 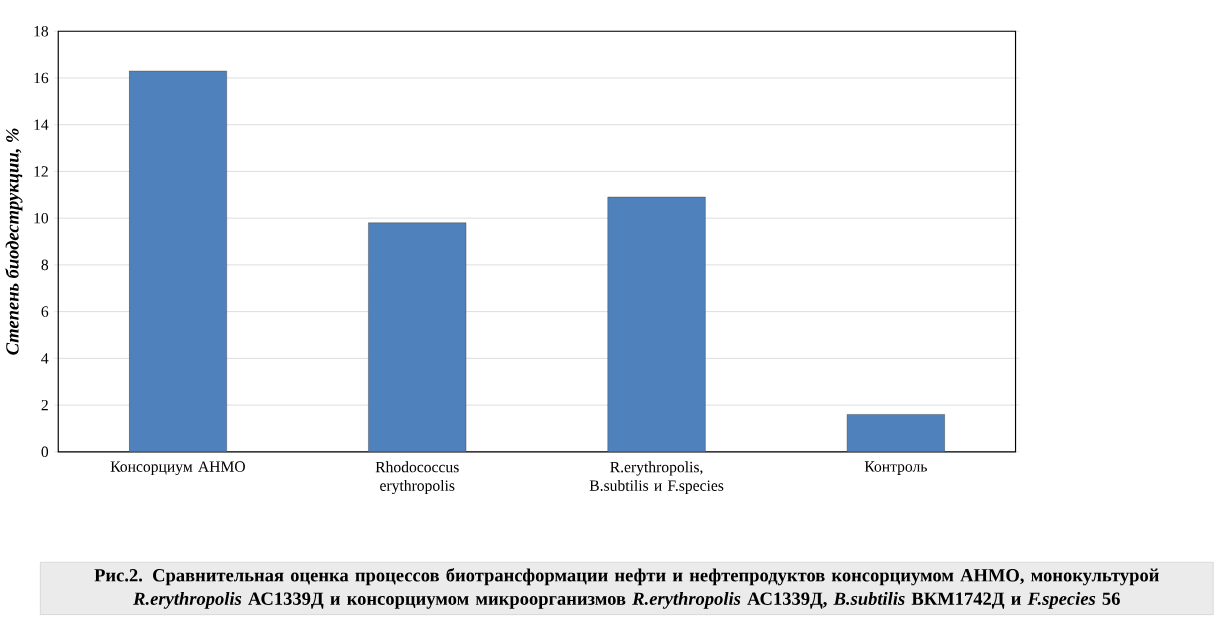 What do you see at coordinates (45, 265) in the screenshot?
I see `y-tick-label: 8` at bounding box center [45, 265].